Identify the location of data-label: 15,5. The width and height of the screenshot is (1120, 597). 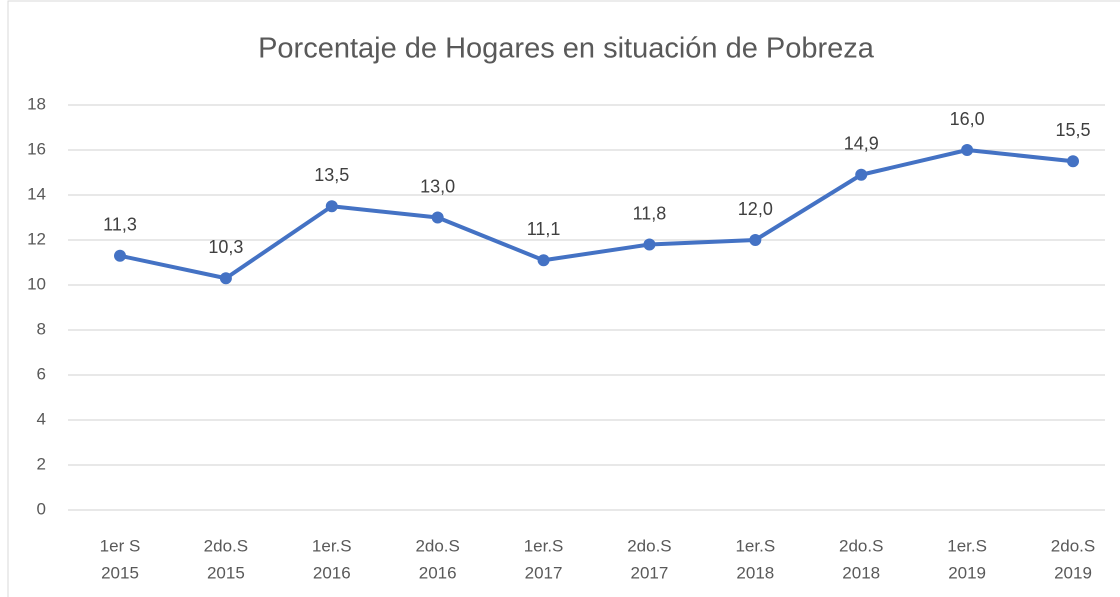
(1072, 130).